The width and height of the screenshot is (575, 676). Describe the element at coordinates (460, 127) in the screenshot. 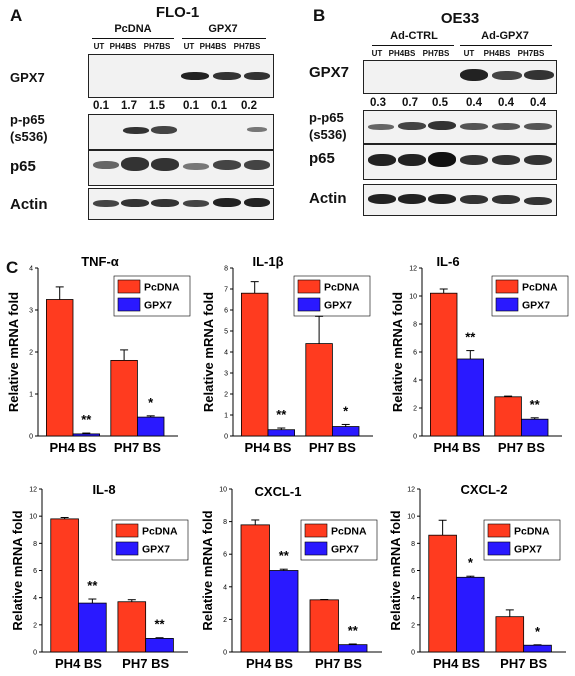

I see `blot-b-p-p65` at that location.